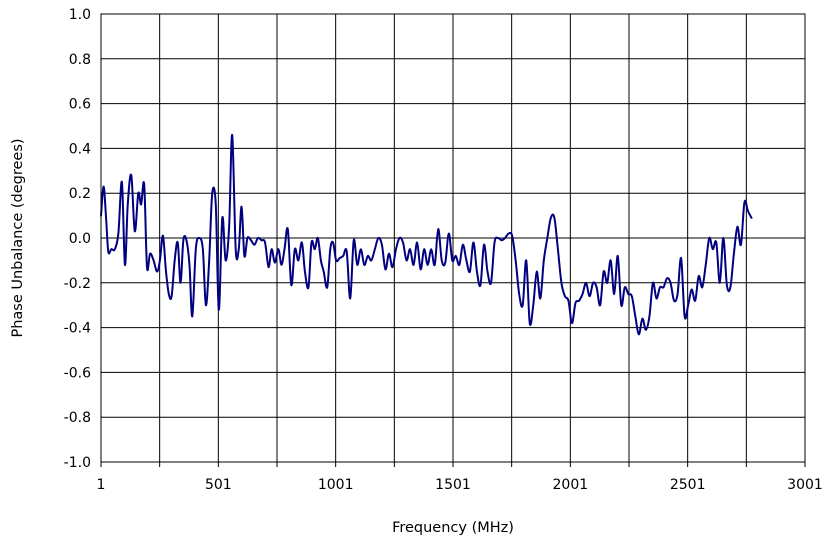 This screenshot has width=827, height=543. I want to click on x-tick-label: 2501, so click(688, 485).